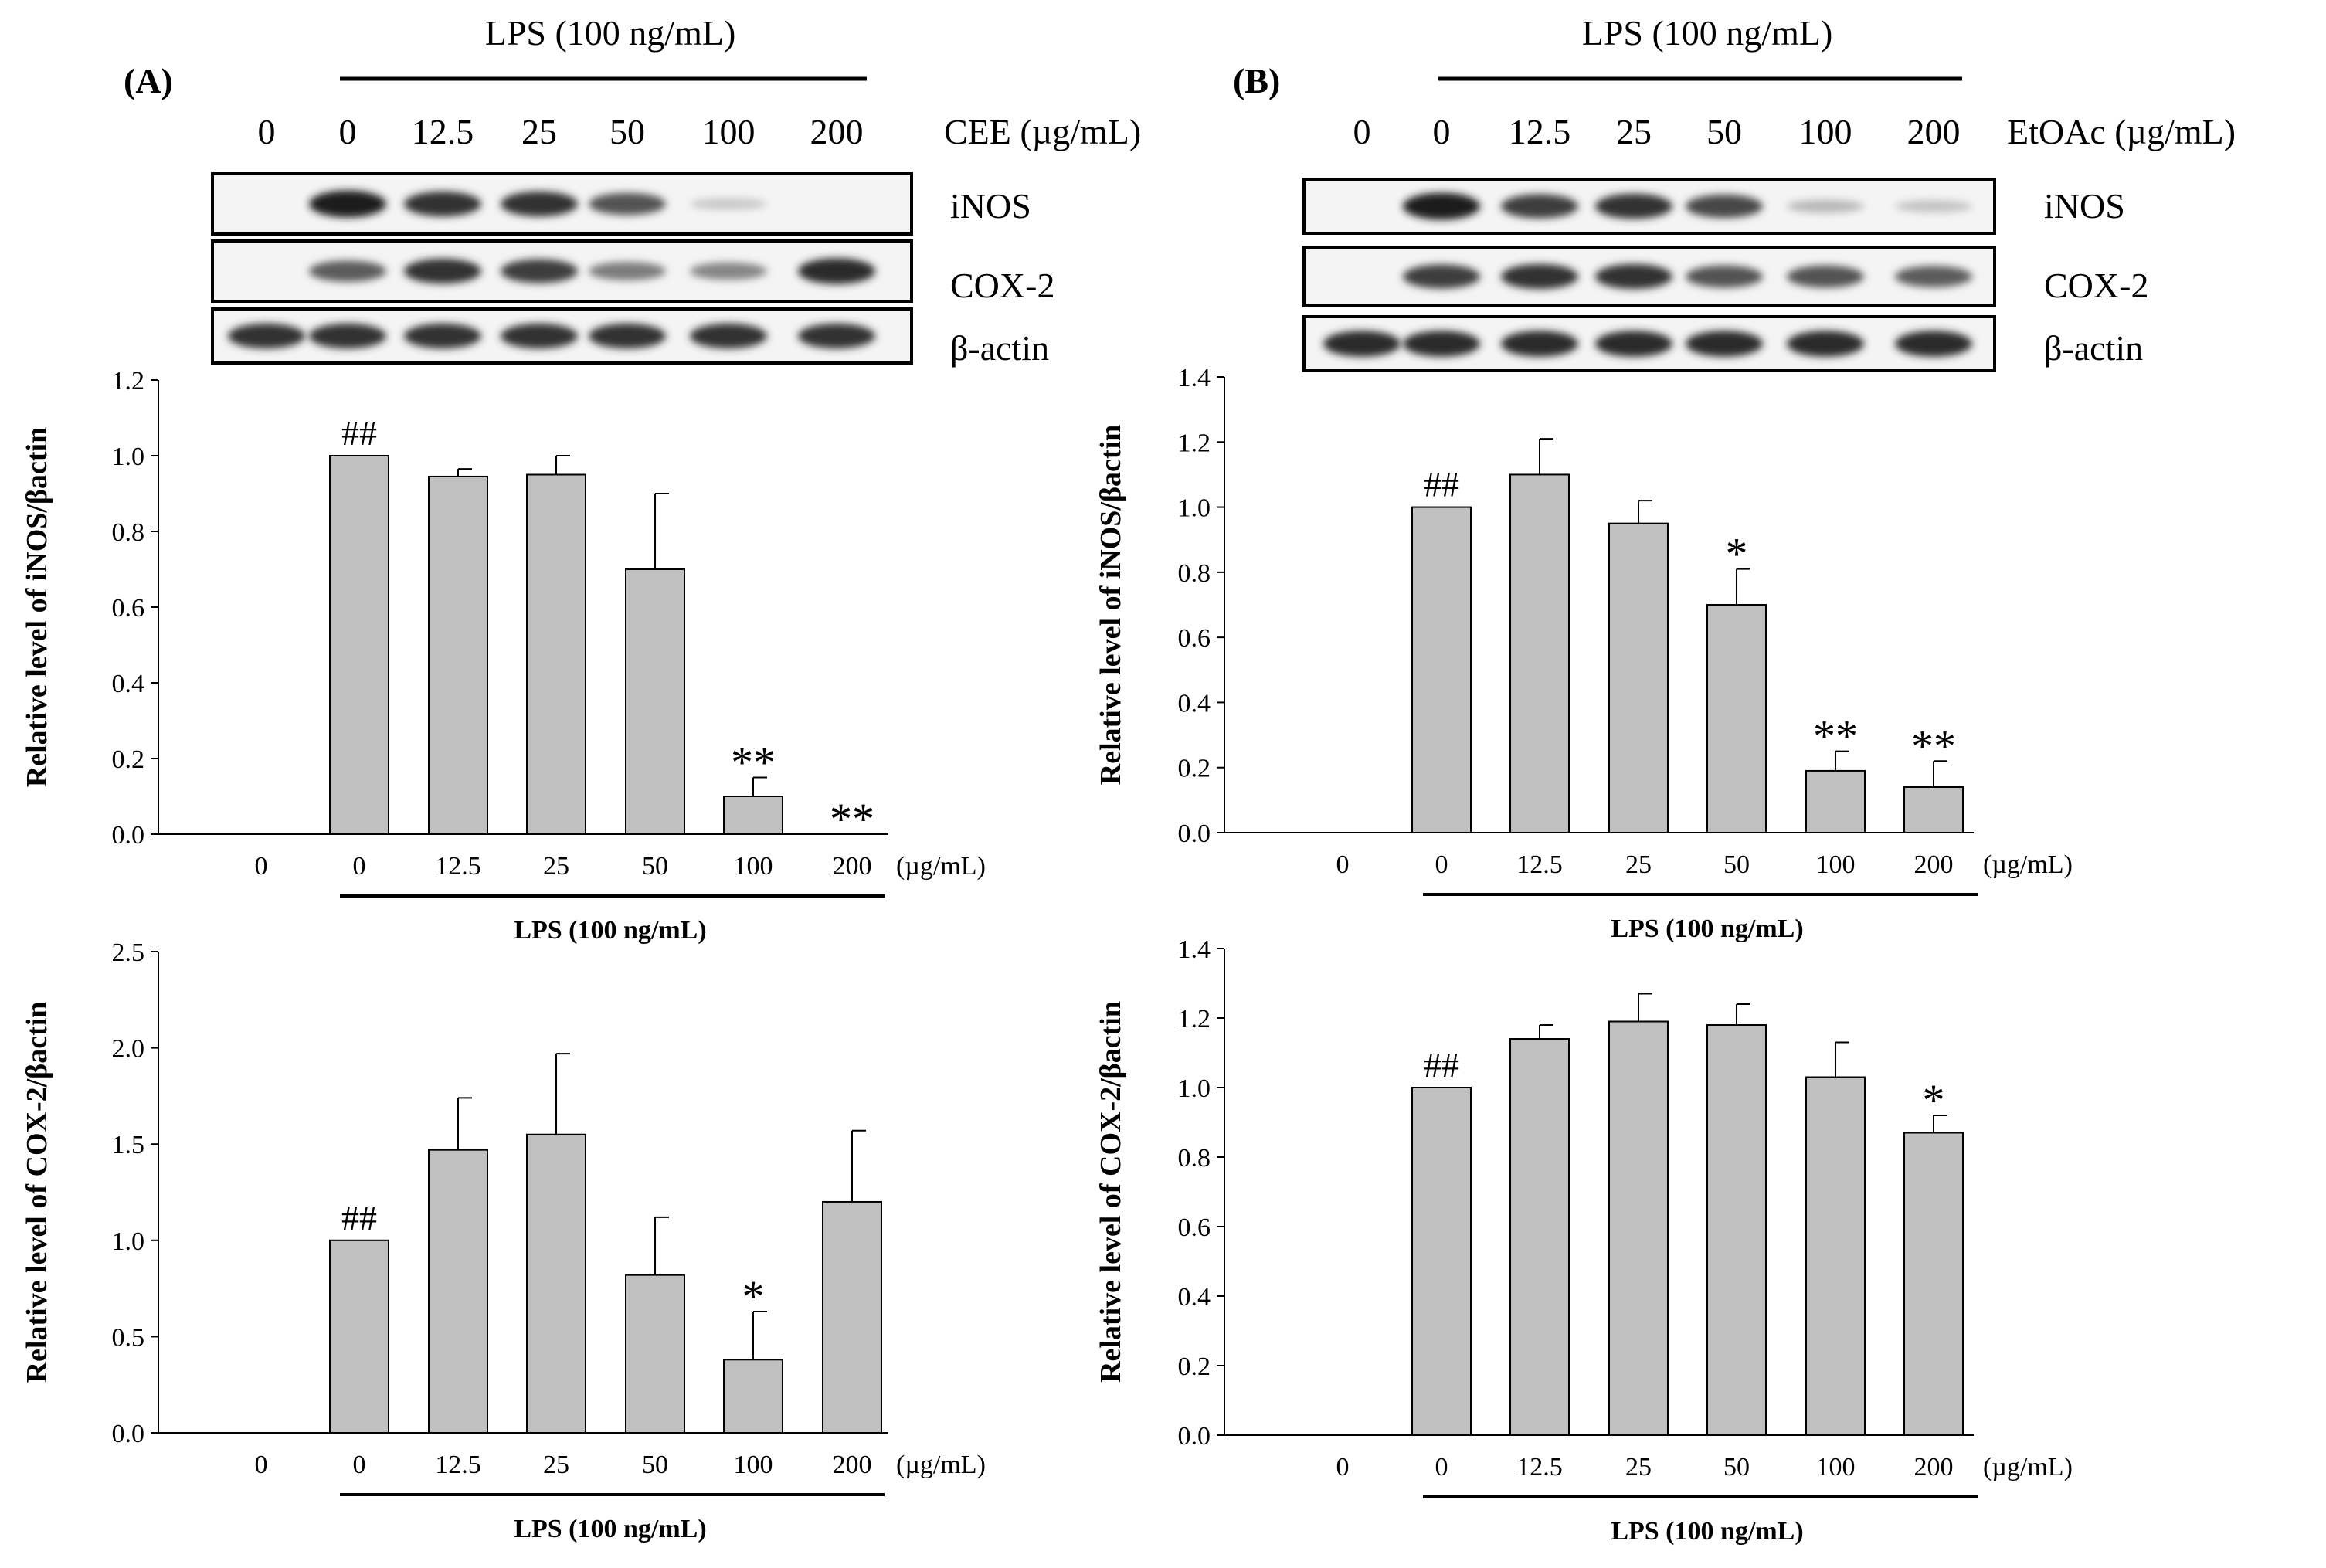 This screenshot has width=2326, height=1568. I want to click on x-unit-label: (µg/mL), so click(2028, 1467).